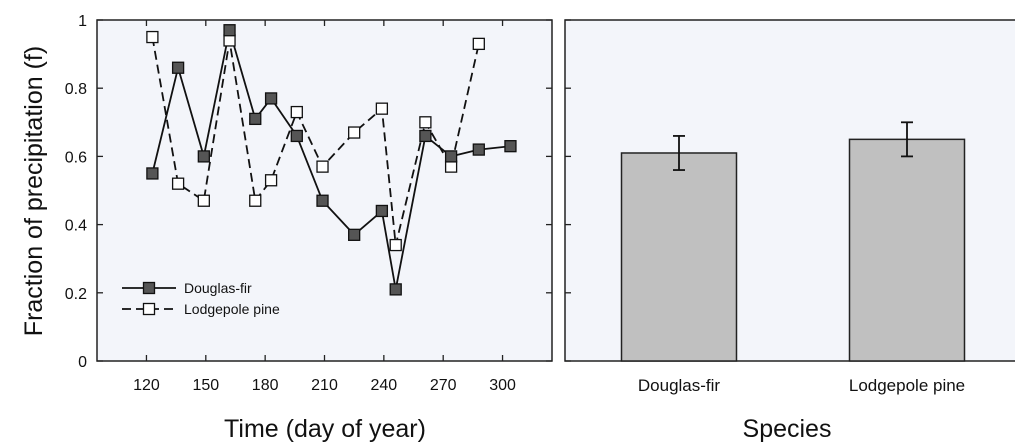 The width and height of the screenshot is (1015, 448). I want to click on y-tick-label: 0, so click(82, 362).